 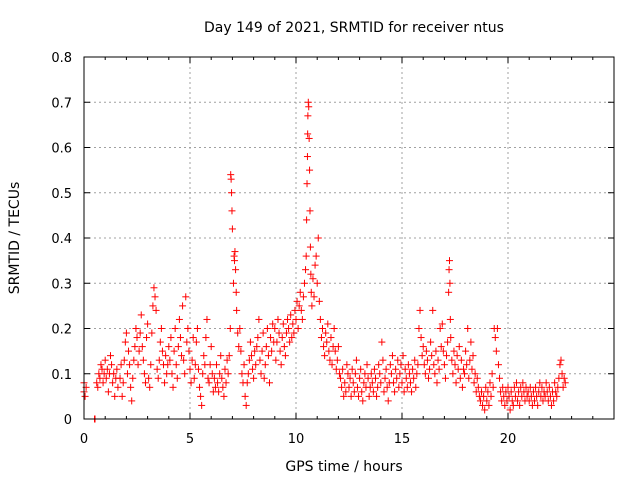 What do you see at coordinates (61, 284) in the screenshot?
I see `y-tick-label: 0.3` at bounding box center [61, 284].